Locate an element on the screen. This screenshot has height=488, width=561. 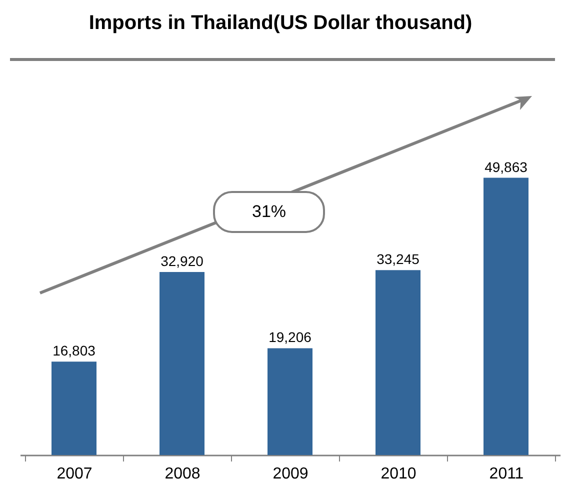
x-tick-label: 2009 is located at coordinates (290, 474).